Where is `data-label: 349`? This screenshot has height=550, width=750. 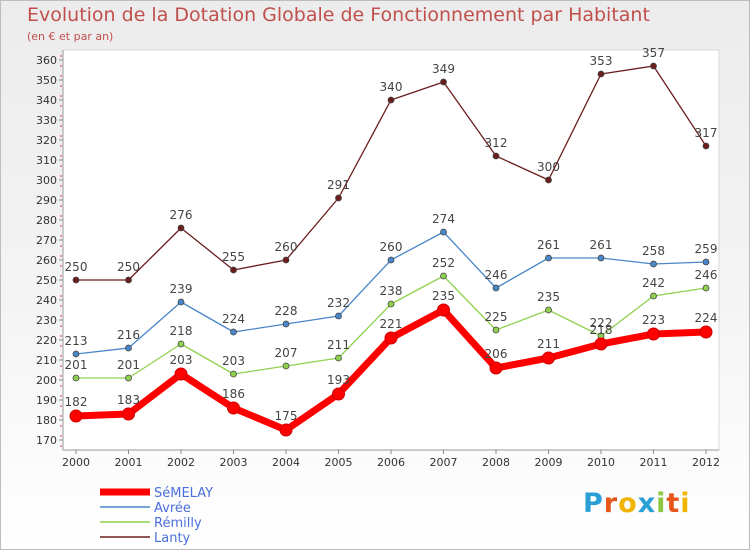 data-label: 349 is located at coordinates (443, 69).